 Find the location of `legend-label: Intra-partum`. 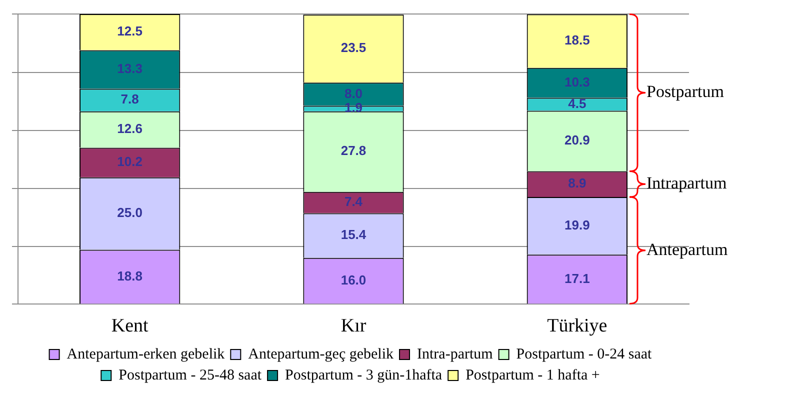

legend-label: Intra-partum is located at coordinates (455, 354).